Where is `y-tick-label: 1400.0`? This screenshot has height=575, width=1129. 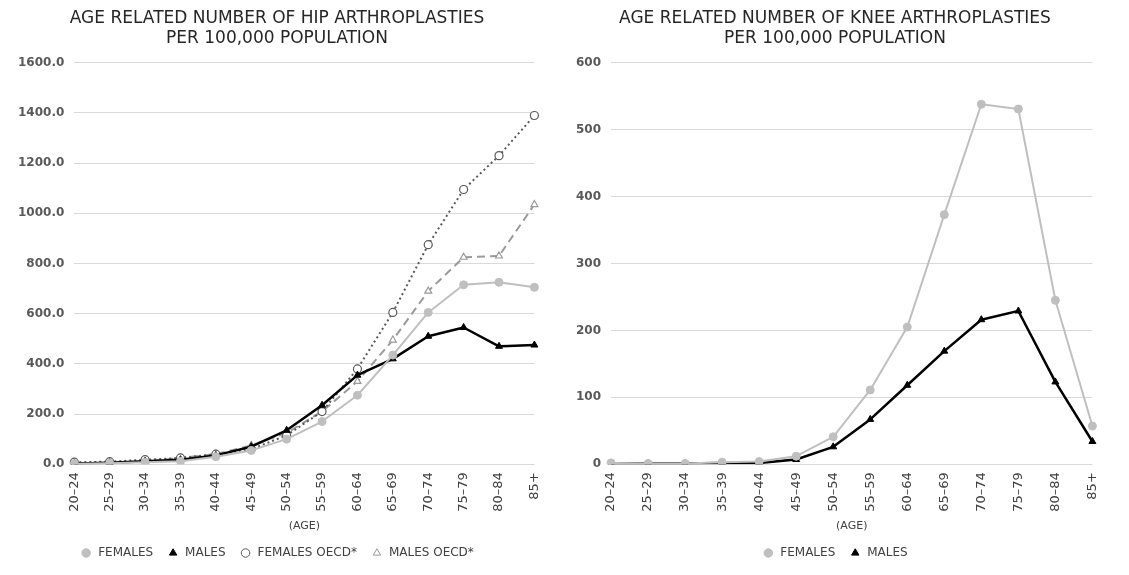
y-tick-label: 1400.0 is located at coordinates (41, 112).